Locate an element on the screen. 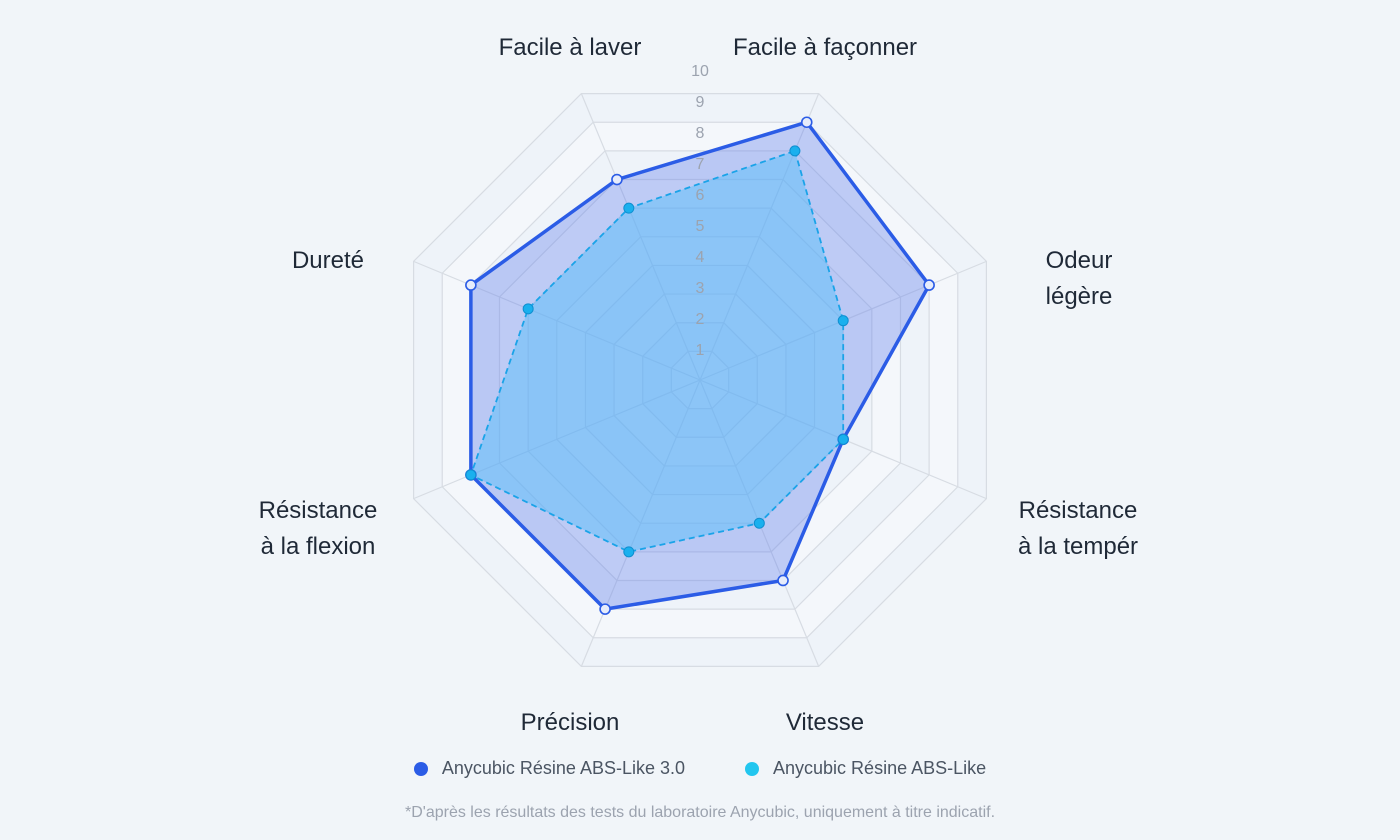  tick-label-5: 5 is located at coordinates (700, 226).